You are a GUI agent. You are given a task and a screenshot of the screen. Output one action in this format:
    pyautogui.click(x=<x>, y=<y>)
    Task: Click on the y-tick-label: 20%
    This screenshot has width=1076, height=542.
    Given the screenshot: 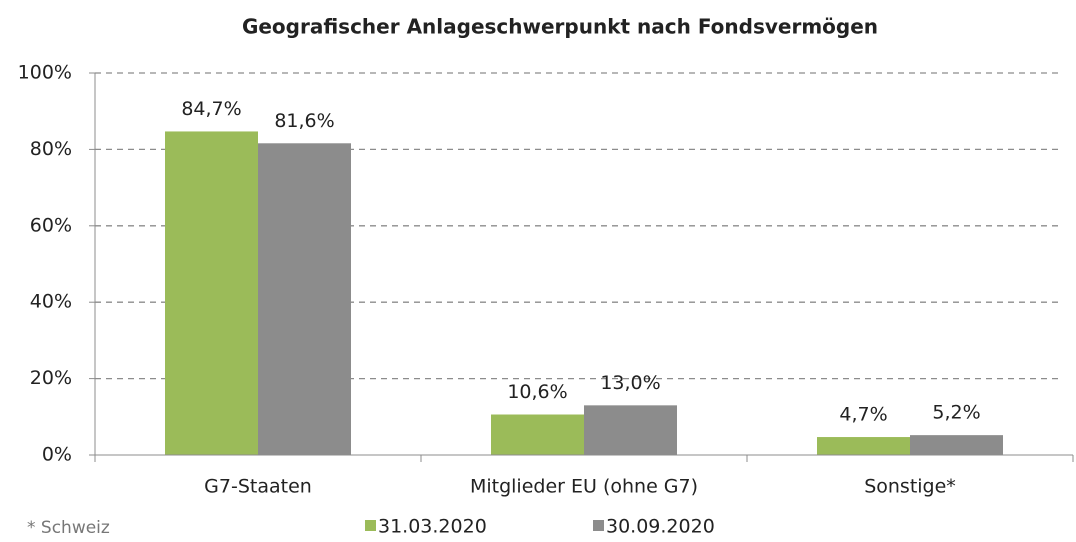 What is the action you would take?
    pyautogui.click(x=51, y=378)
    